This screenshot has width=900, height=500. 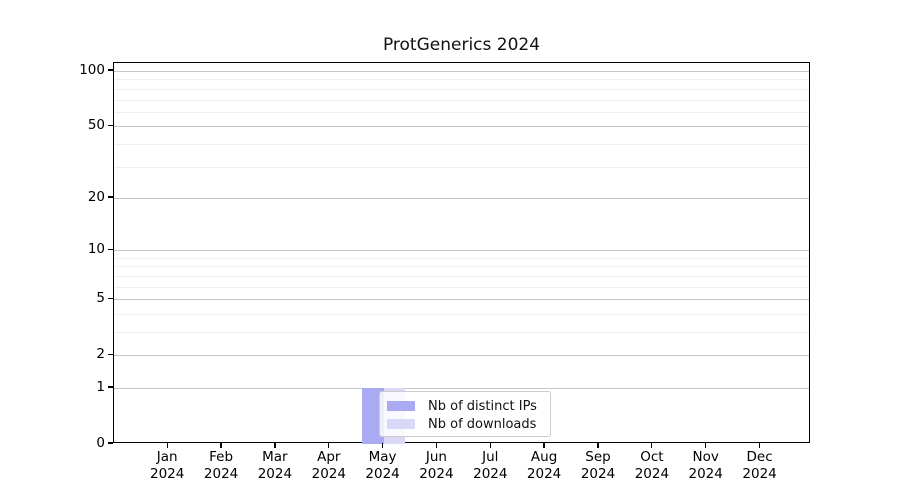 I want to click on legend-items: Nb of distinct IPs Nb of downloads, so click(x=465, y=415).